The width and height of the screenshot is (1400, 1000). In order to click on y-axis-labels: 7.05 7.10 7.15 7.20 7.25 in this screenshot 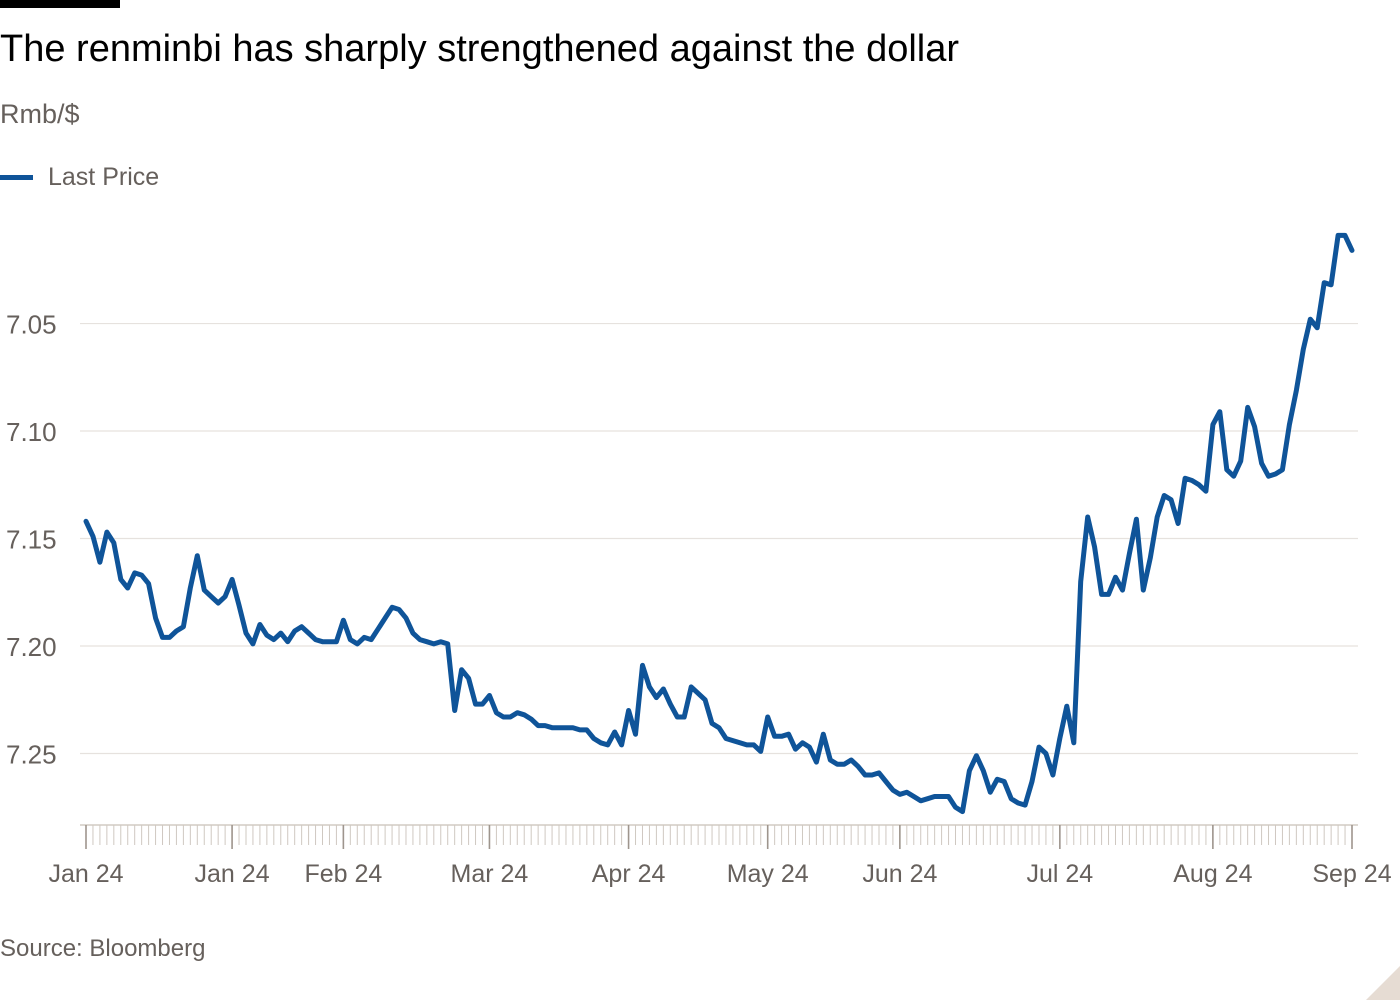, I will do `click(31, 540)`.